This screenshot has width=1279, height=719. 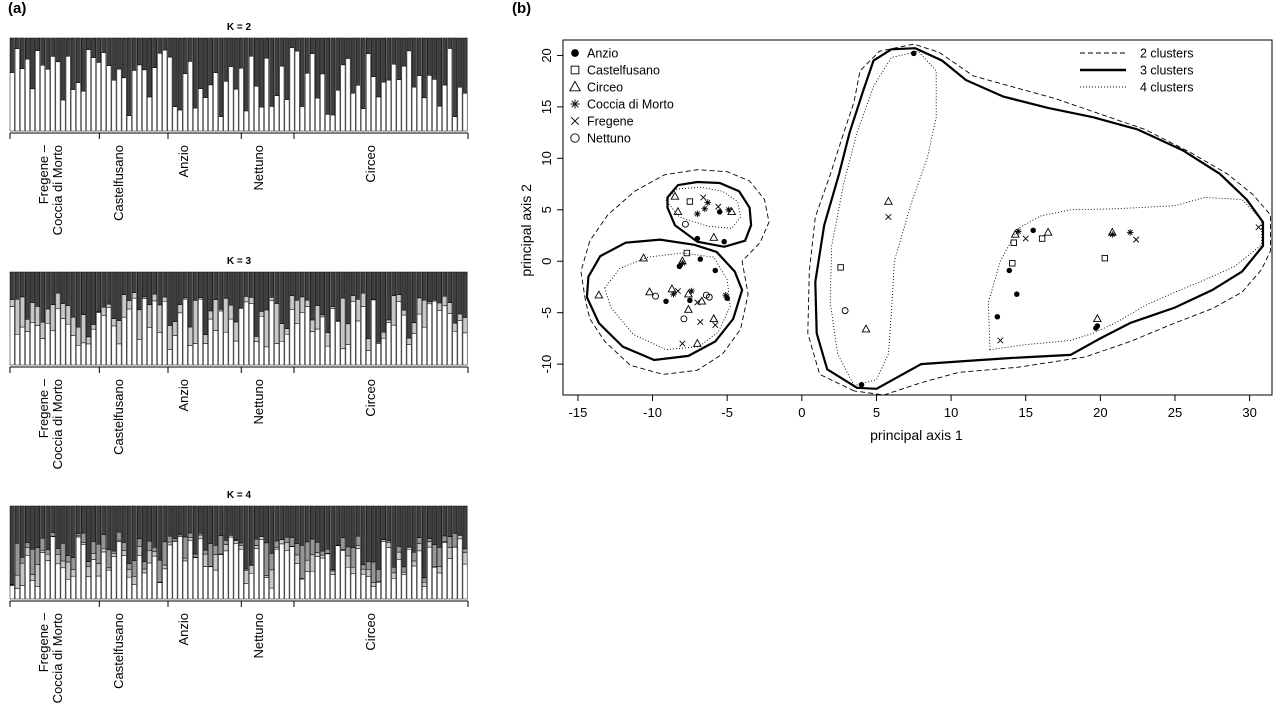 I want to click on population-label: Anzio, so click(x=183, y=395).